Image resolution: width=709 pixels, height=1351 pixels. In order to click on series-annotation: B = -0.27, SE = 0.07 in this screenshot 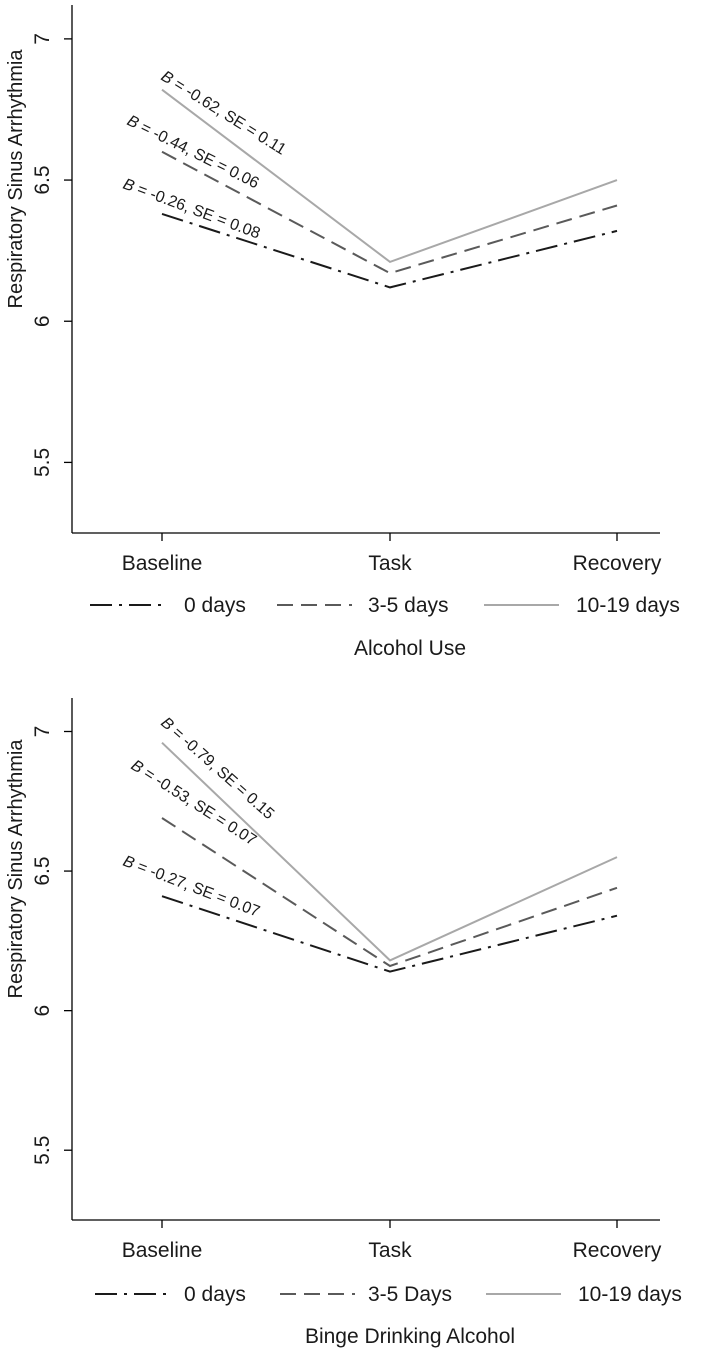, I will do `click(192, 887)`.